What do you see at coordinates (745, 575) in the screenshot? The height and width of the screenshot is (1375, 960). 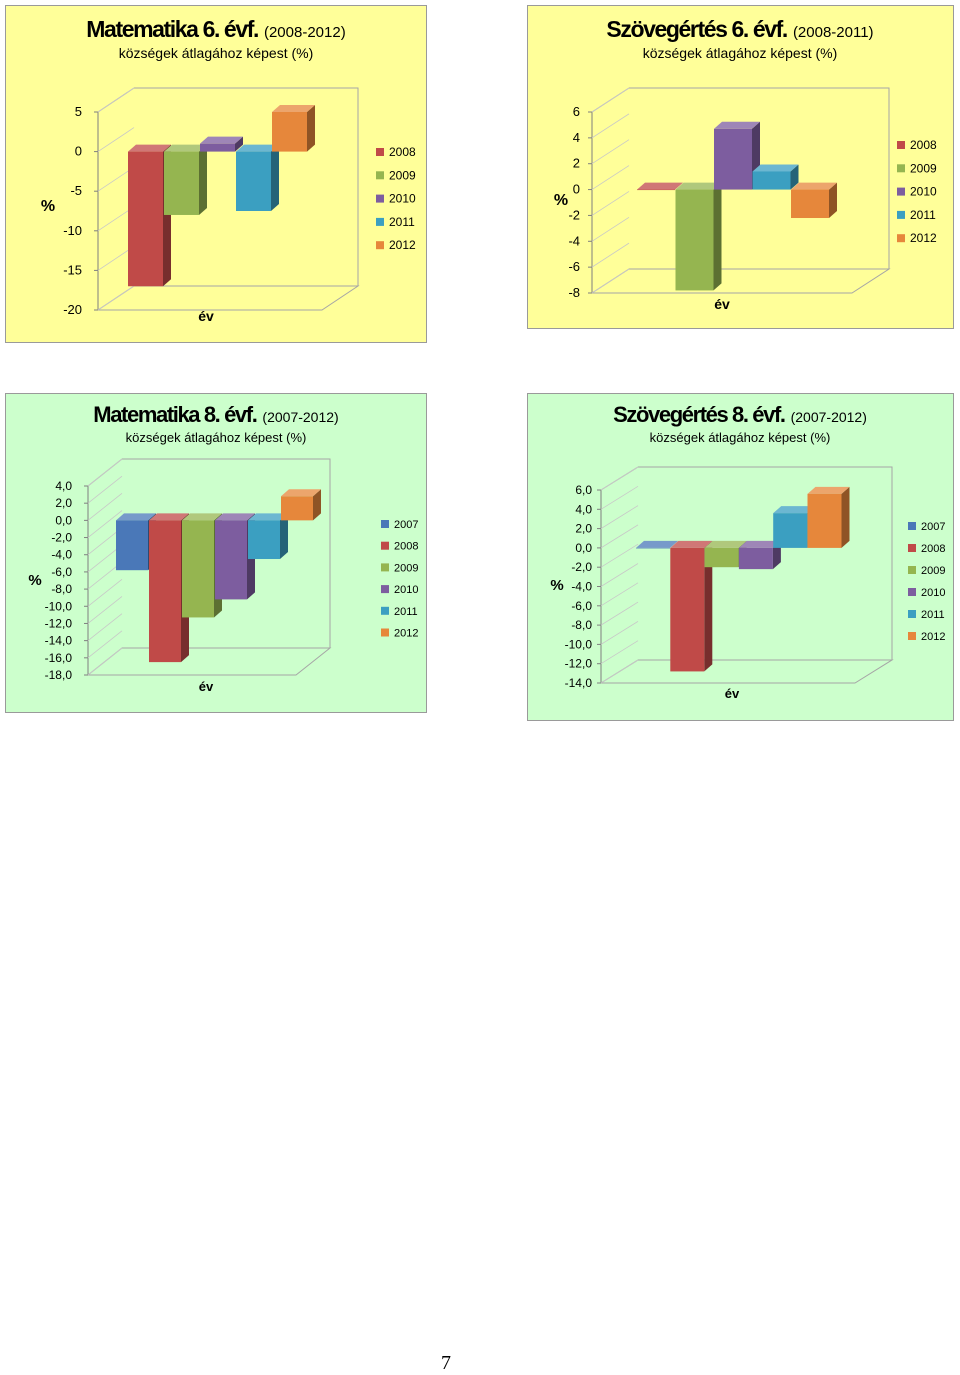 I see `plot-frame` at bounding box center [745, 575].